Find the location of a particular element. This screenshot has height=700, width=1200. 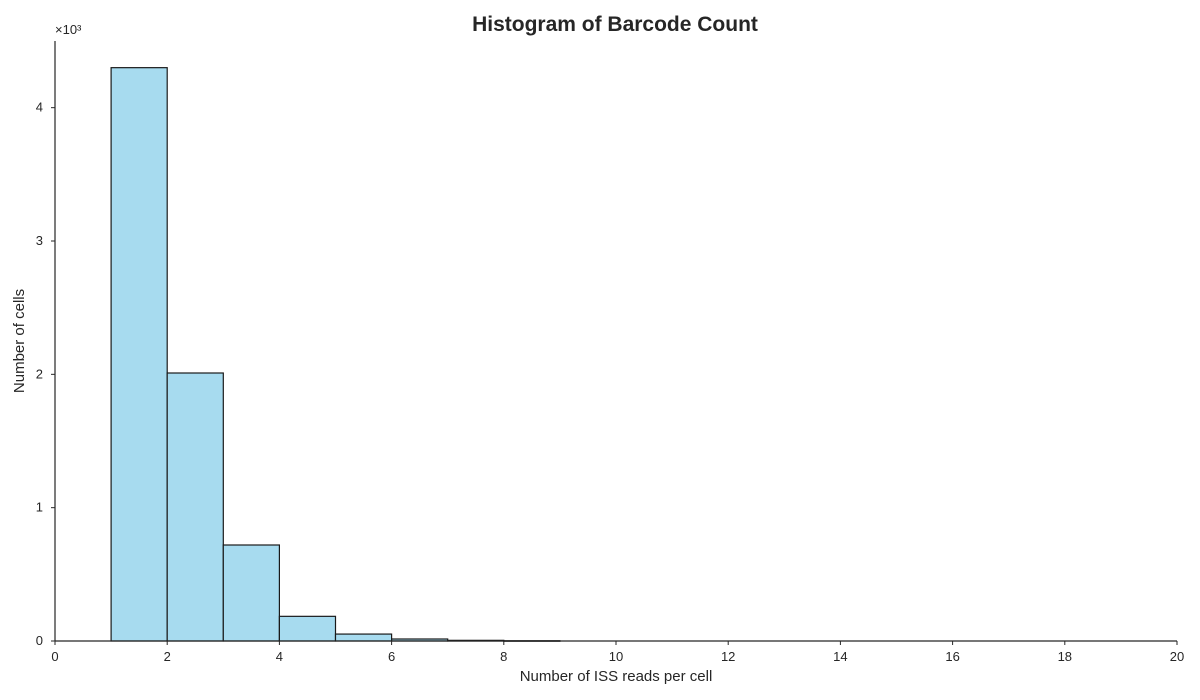

x-axis-ticks: 0 2 4 6 8 10 12 14 16 18 20 is located at coordinates (617, 652).